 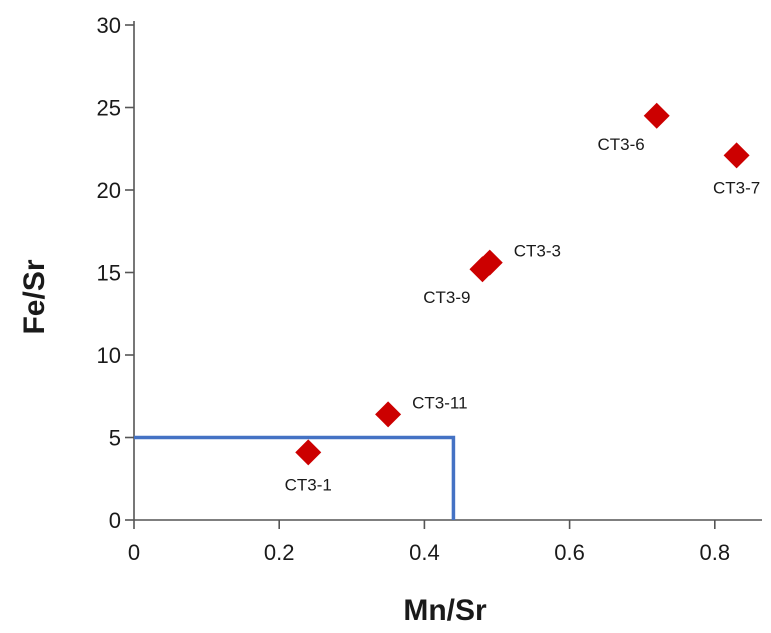 I want to click on y-tick-label: 20, so click(x=109, y=190).